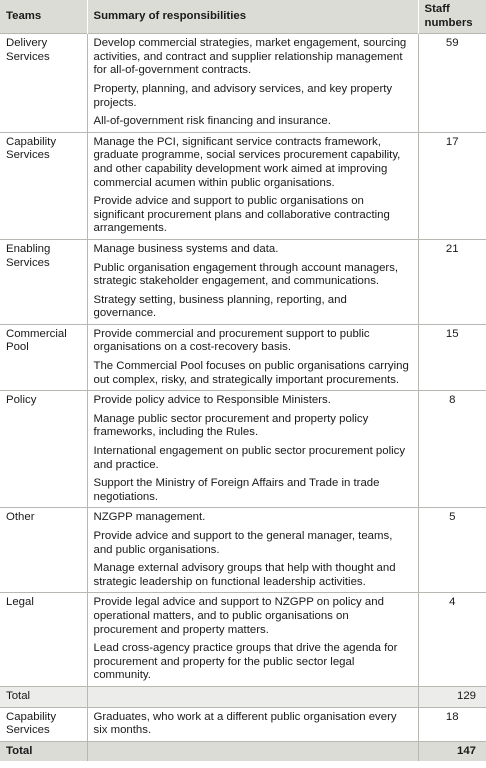 The image size is (486, 768). I want to click on subtotal-staff: 129, so click(452, 696).